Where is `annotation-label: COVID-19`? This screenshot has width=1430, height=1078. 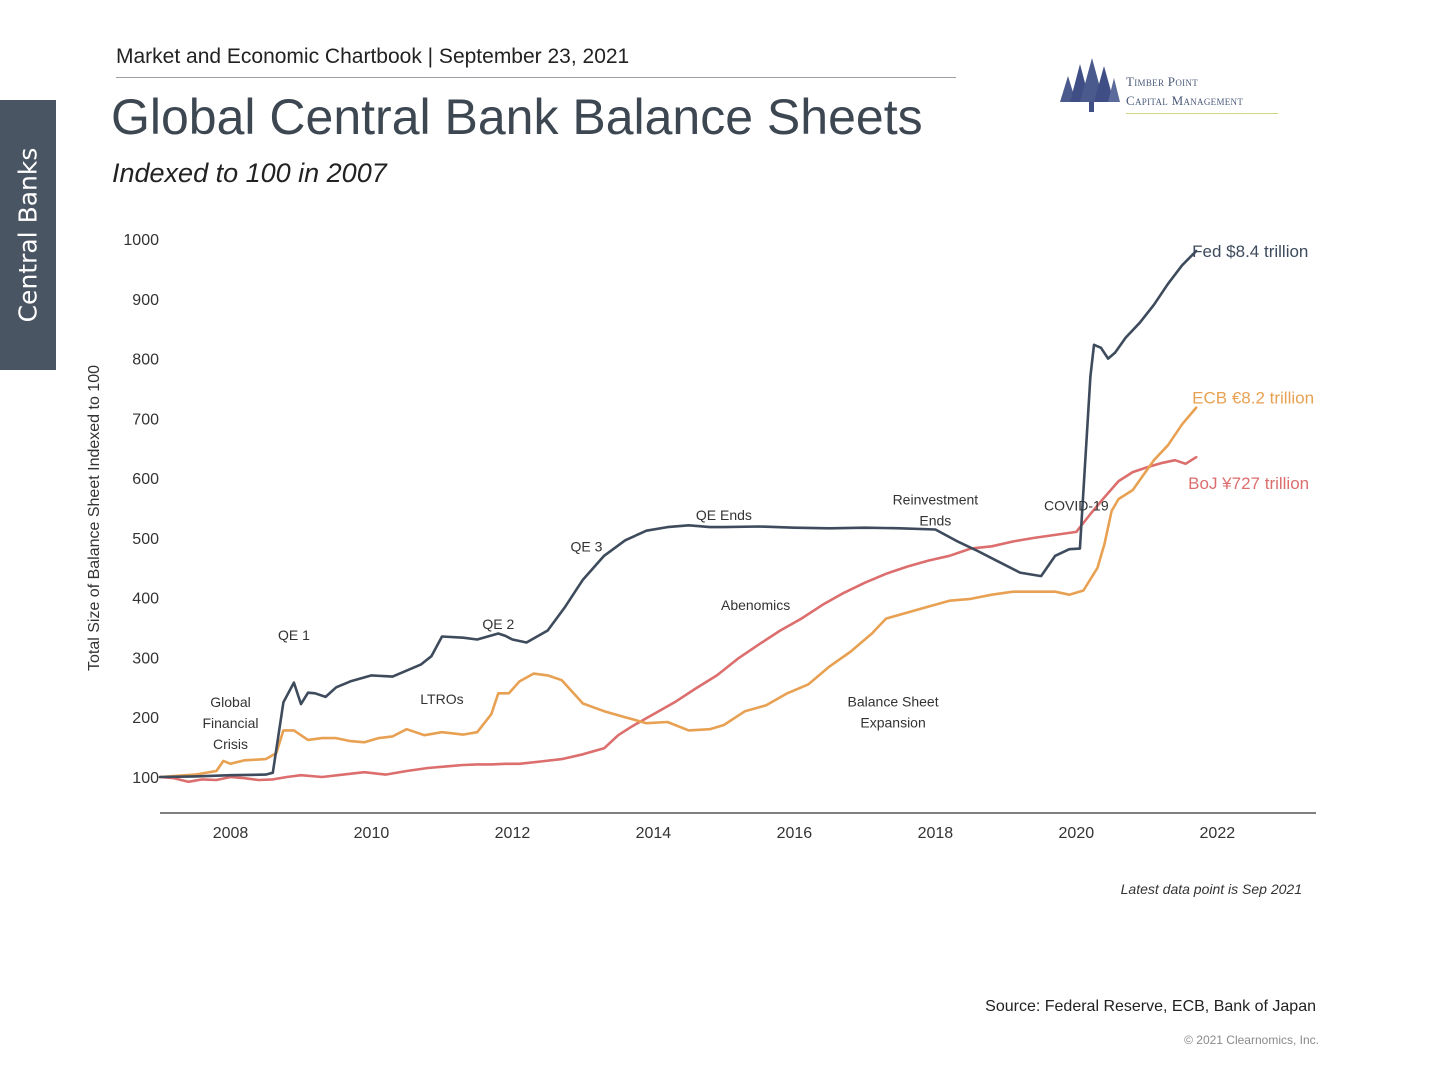
annotation-label: COVID-19 is located at coordinates (1076, 505).